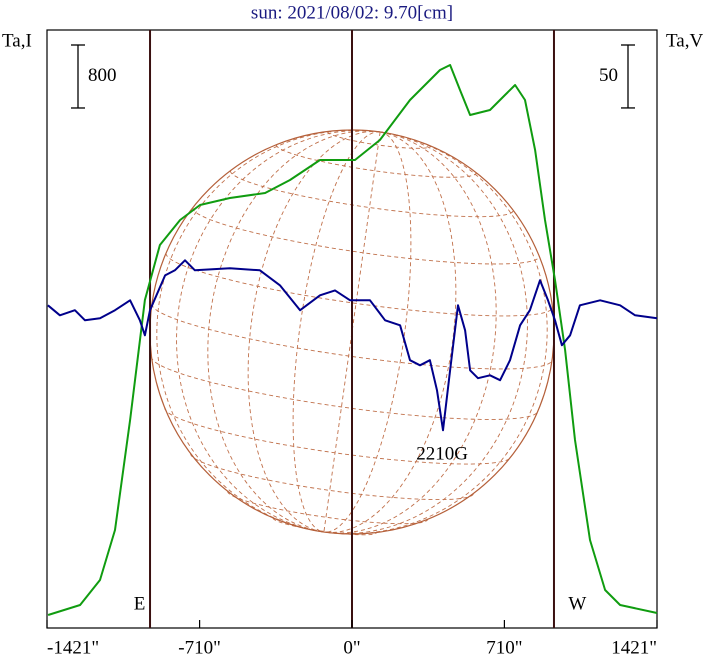 The height and width of the screenshot is (662, 708). What do you see at coordinates (608, 75) in the screenshot?
I see `scale-bar-label: 50` at bounding box center [608, 75].